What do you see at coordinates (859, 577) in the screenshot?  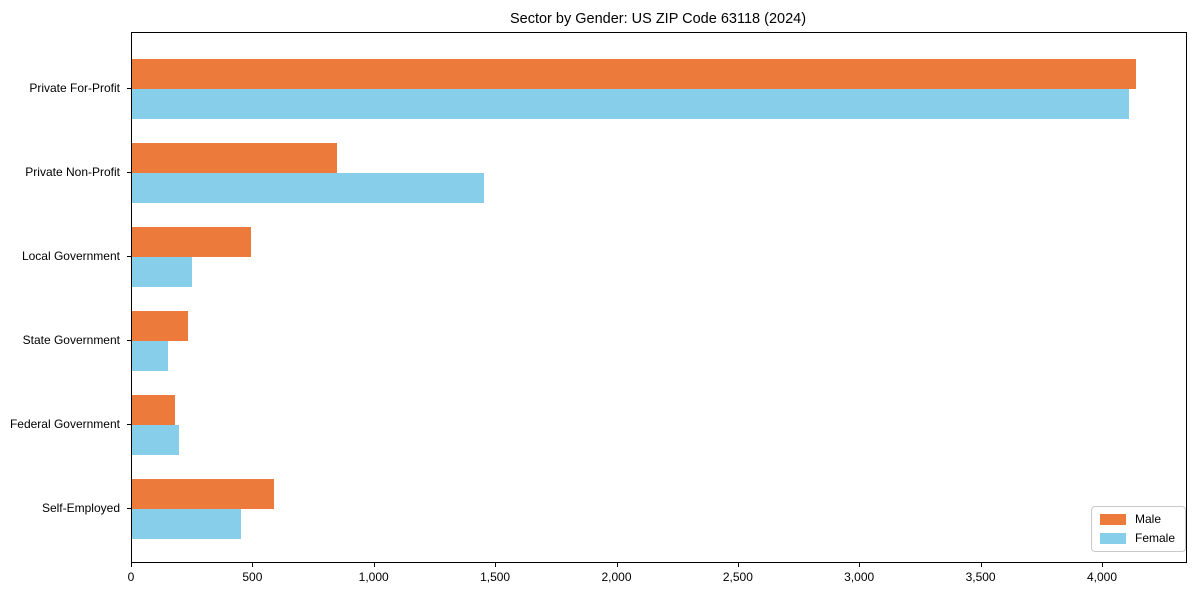 I see `xtick-label-3000: 3,000` at bounding box center [859, 577].